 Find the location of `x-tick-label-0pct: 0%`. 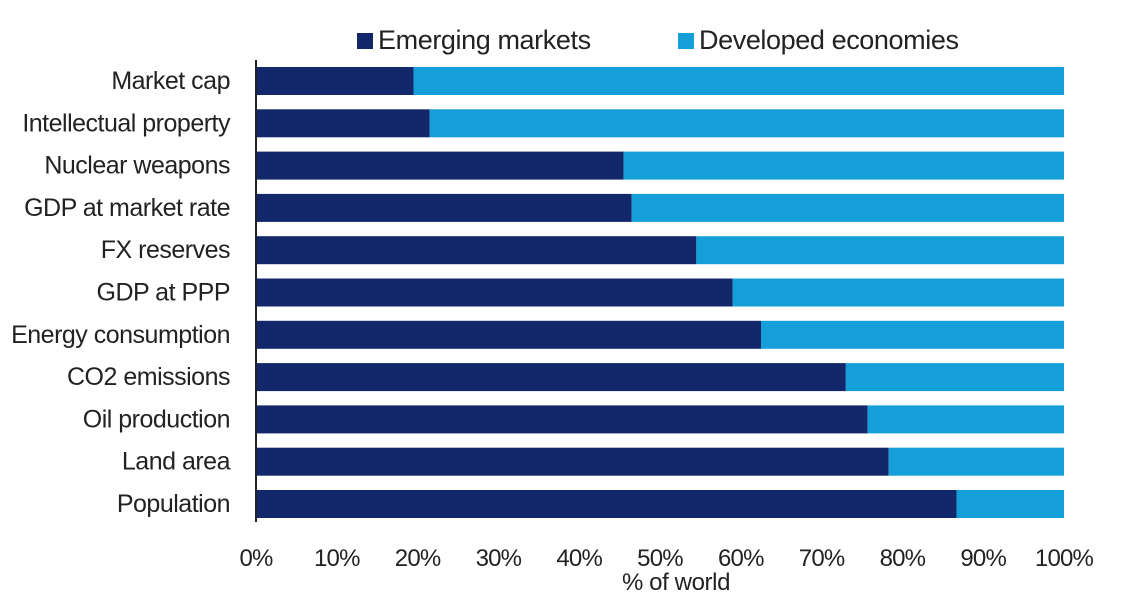

x-tick-label-0pct: 0% is located at coordinates (256, 558).